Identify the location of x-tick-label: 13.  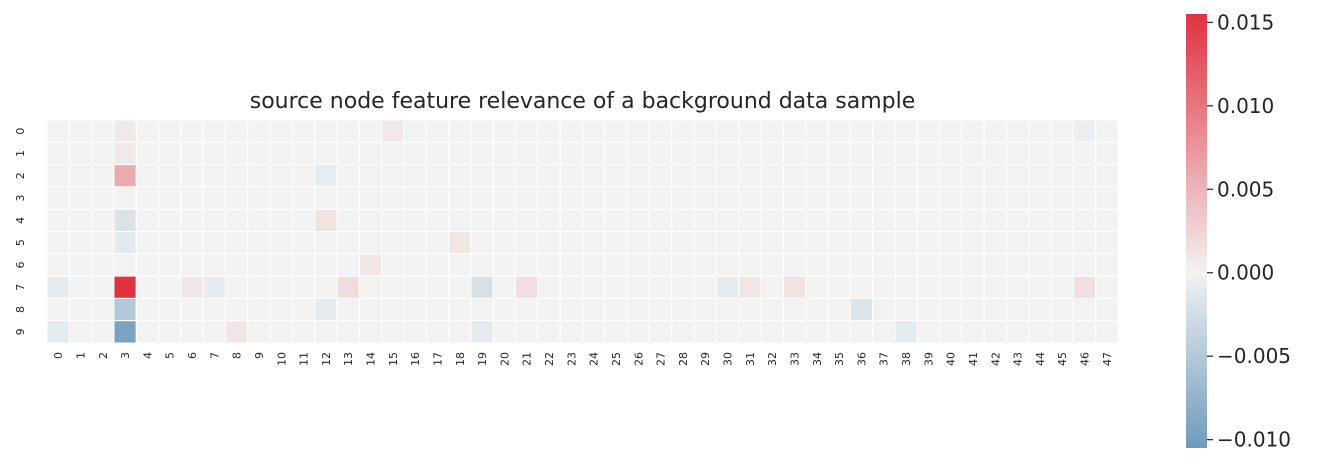
(348, 359).